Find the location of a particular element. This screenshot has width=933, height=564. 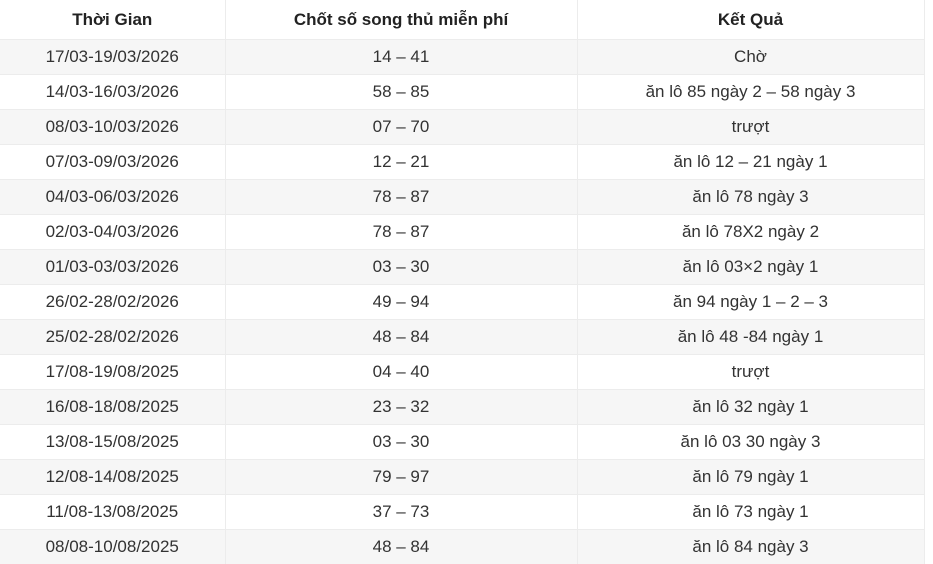

cell-time: 12/08-14/08/2025 is located at coordinates (112, 477).